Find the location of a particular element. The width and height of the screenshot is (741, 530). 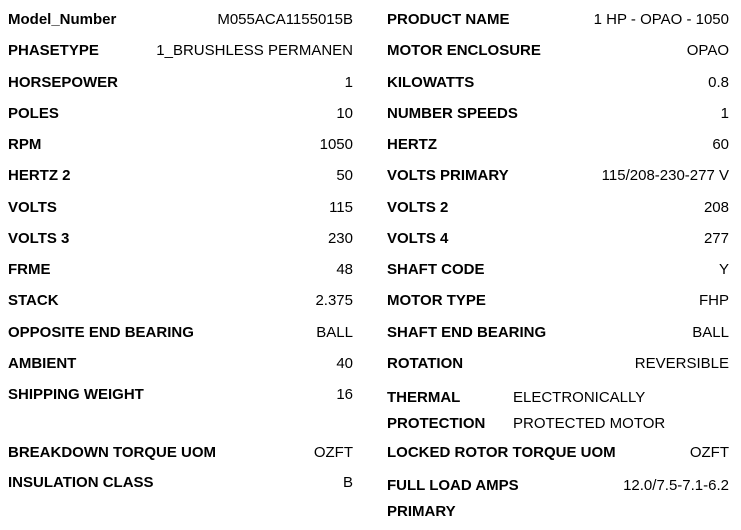

spec-row-volts: VOLTS 115 is located at coordinates (180, 213).